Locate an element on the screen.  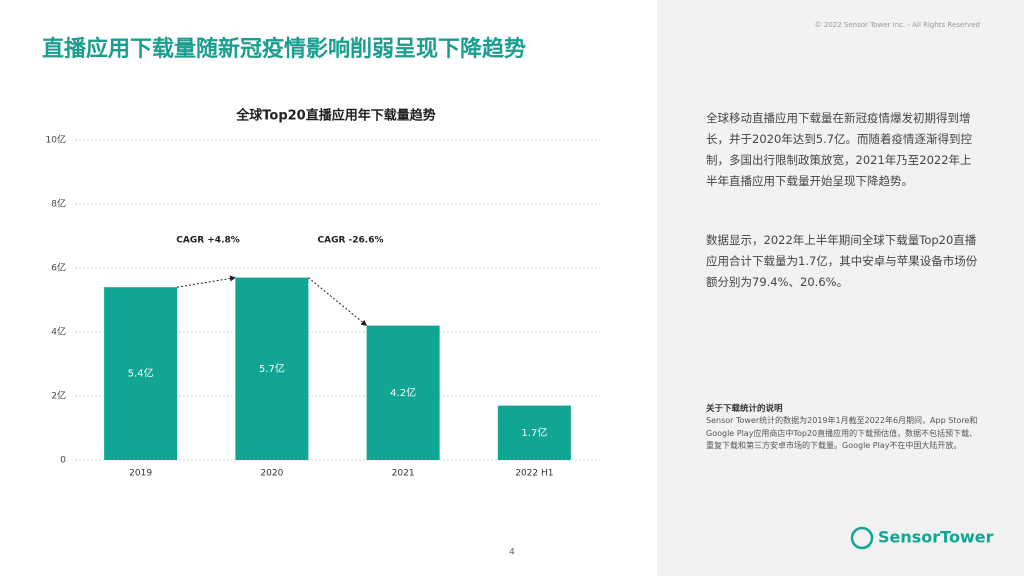
value-label: 4.2亿 is located at coordinates (403, 392).